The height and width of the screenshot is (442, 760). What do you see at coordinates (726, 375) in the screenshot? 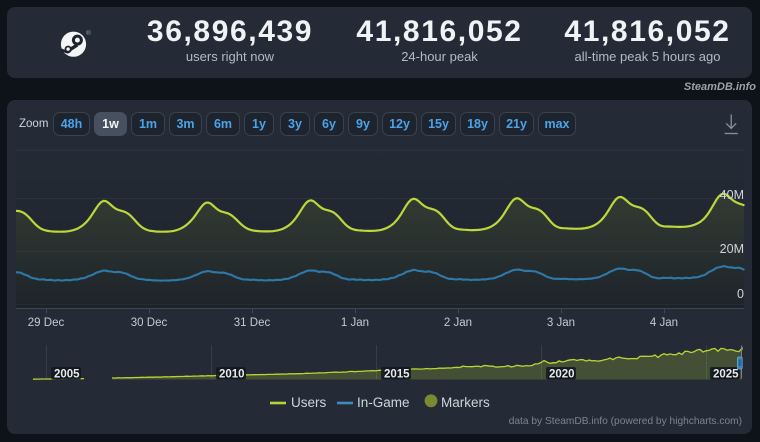
I see `svg-text: 2025` at bounding box center [726, 375].